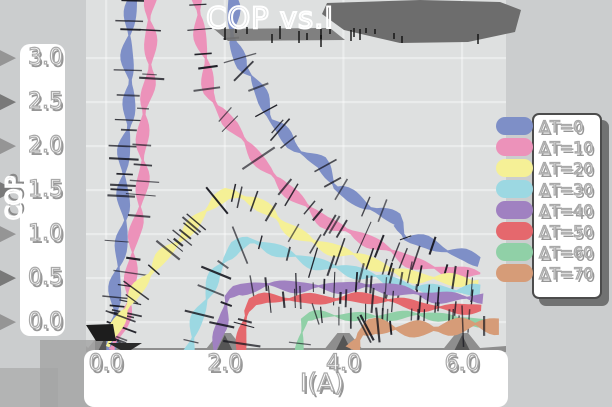 This screenshot has width=612, height=407. Describe the element at coordinates (343, 363) in the screenshot. I see `x-tick-label: 4.0` at that location.